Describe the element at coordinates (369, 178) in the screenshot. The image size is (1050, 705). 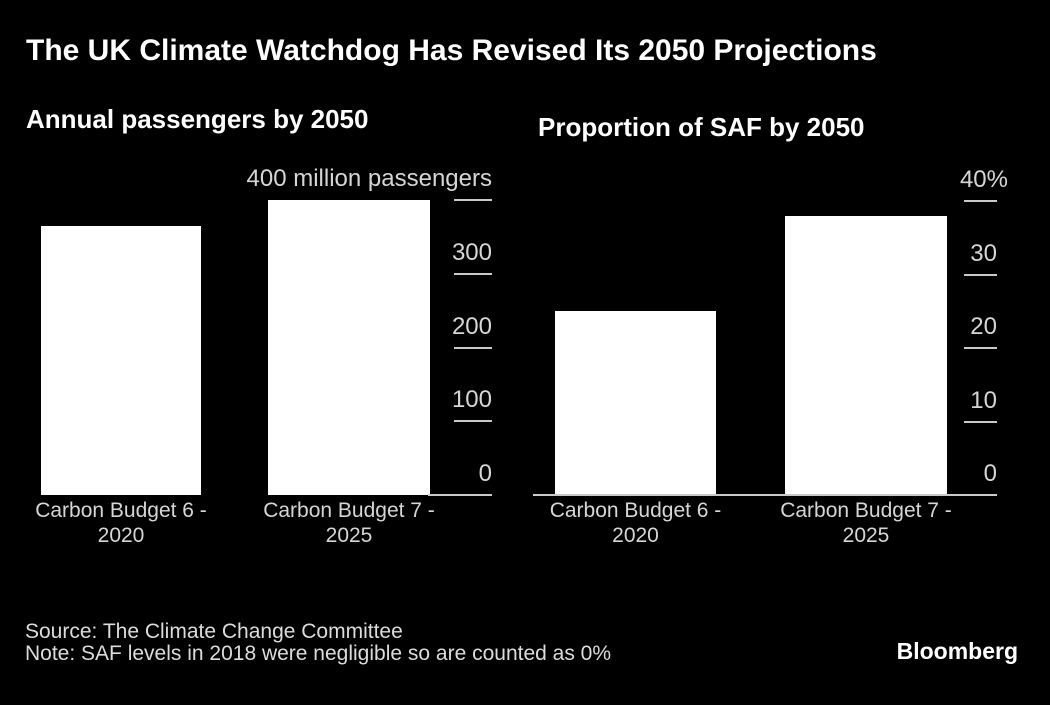
I see `y-axis-top-label: 400 million passengers` at that location.